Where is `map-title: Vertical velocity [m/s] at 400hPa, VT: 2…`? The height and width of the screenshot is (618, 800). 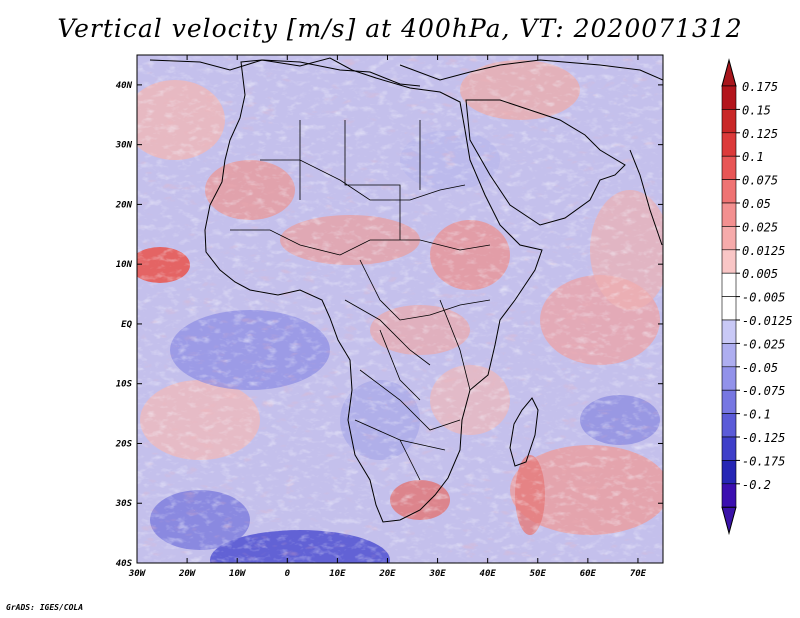
map-title: Vertical velocity [m/s] at 400hPa, VT: 2… is located at coordinates (400, 28).